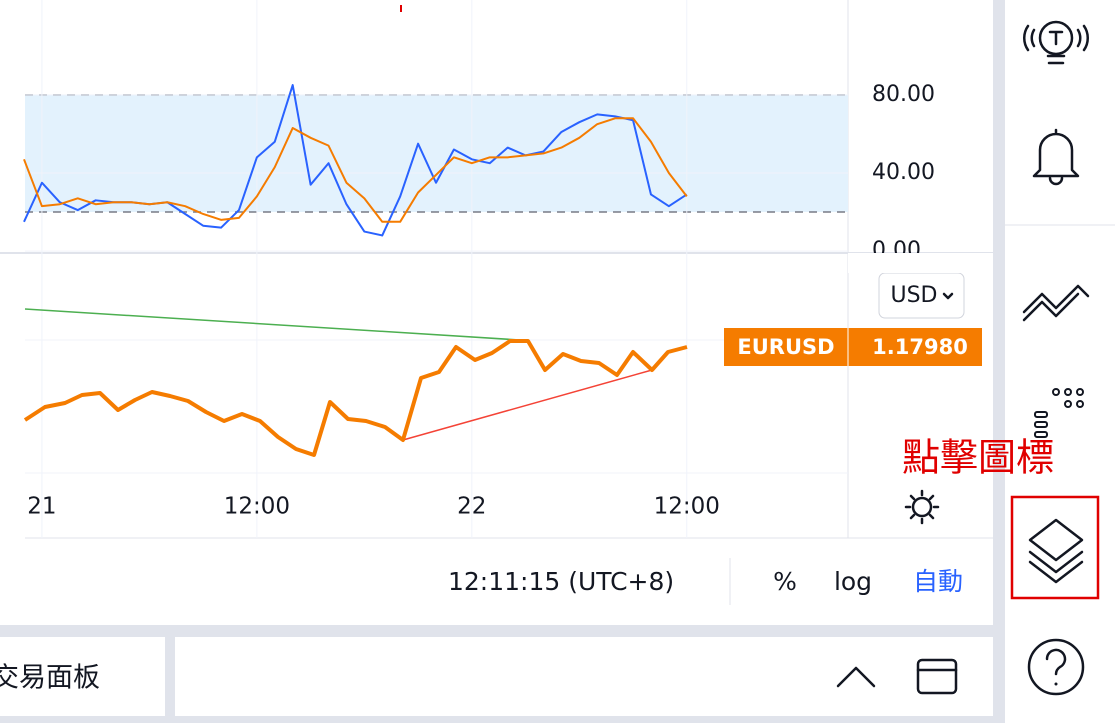  I want to click on expand-icon, so click(856, 677).